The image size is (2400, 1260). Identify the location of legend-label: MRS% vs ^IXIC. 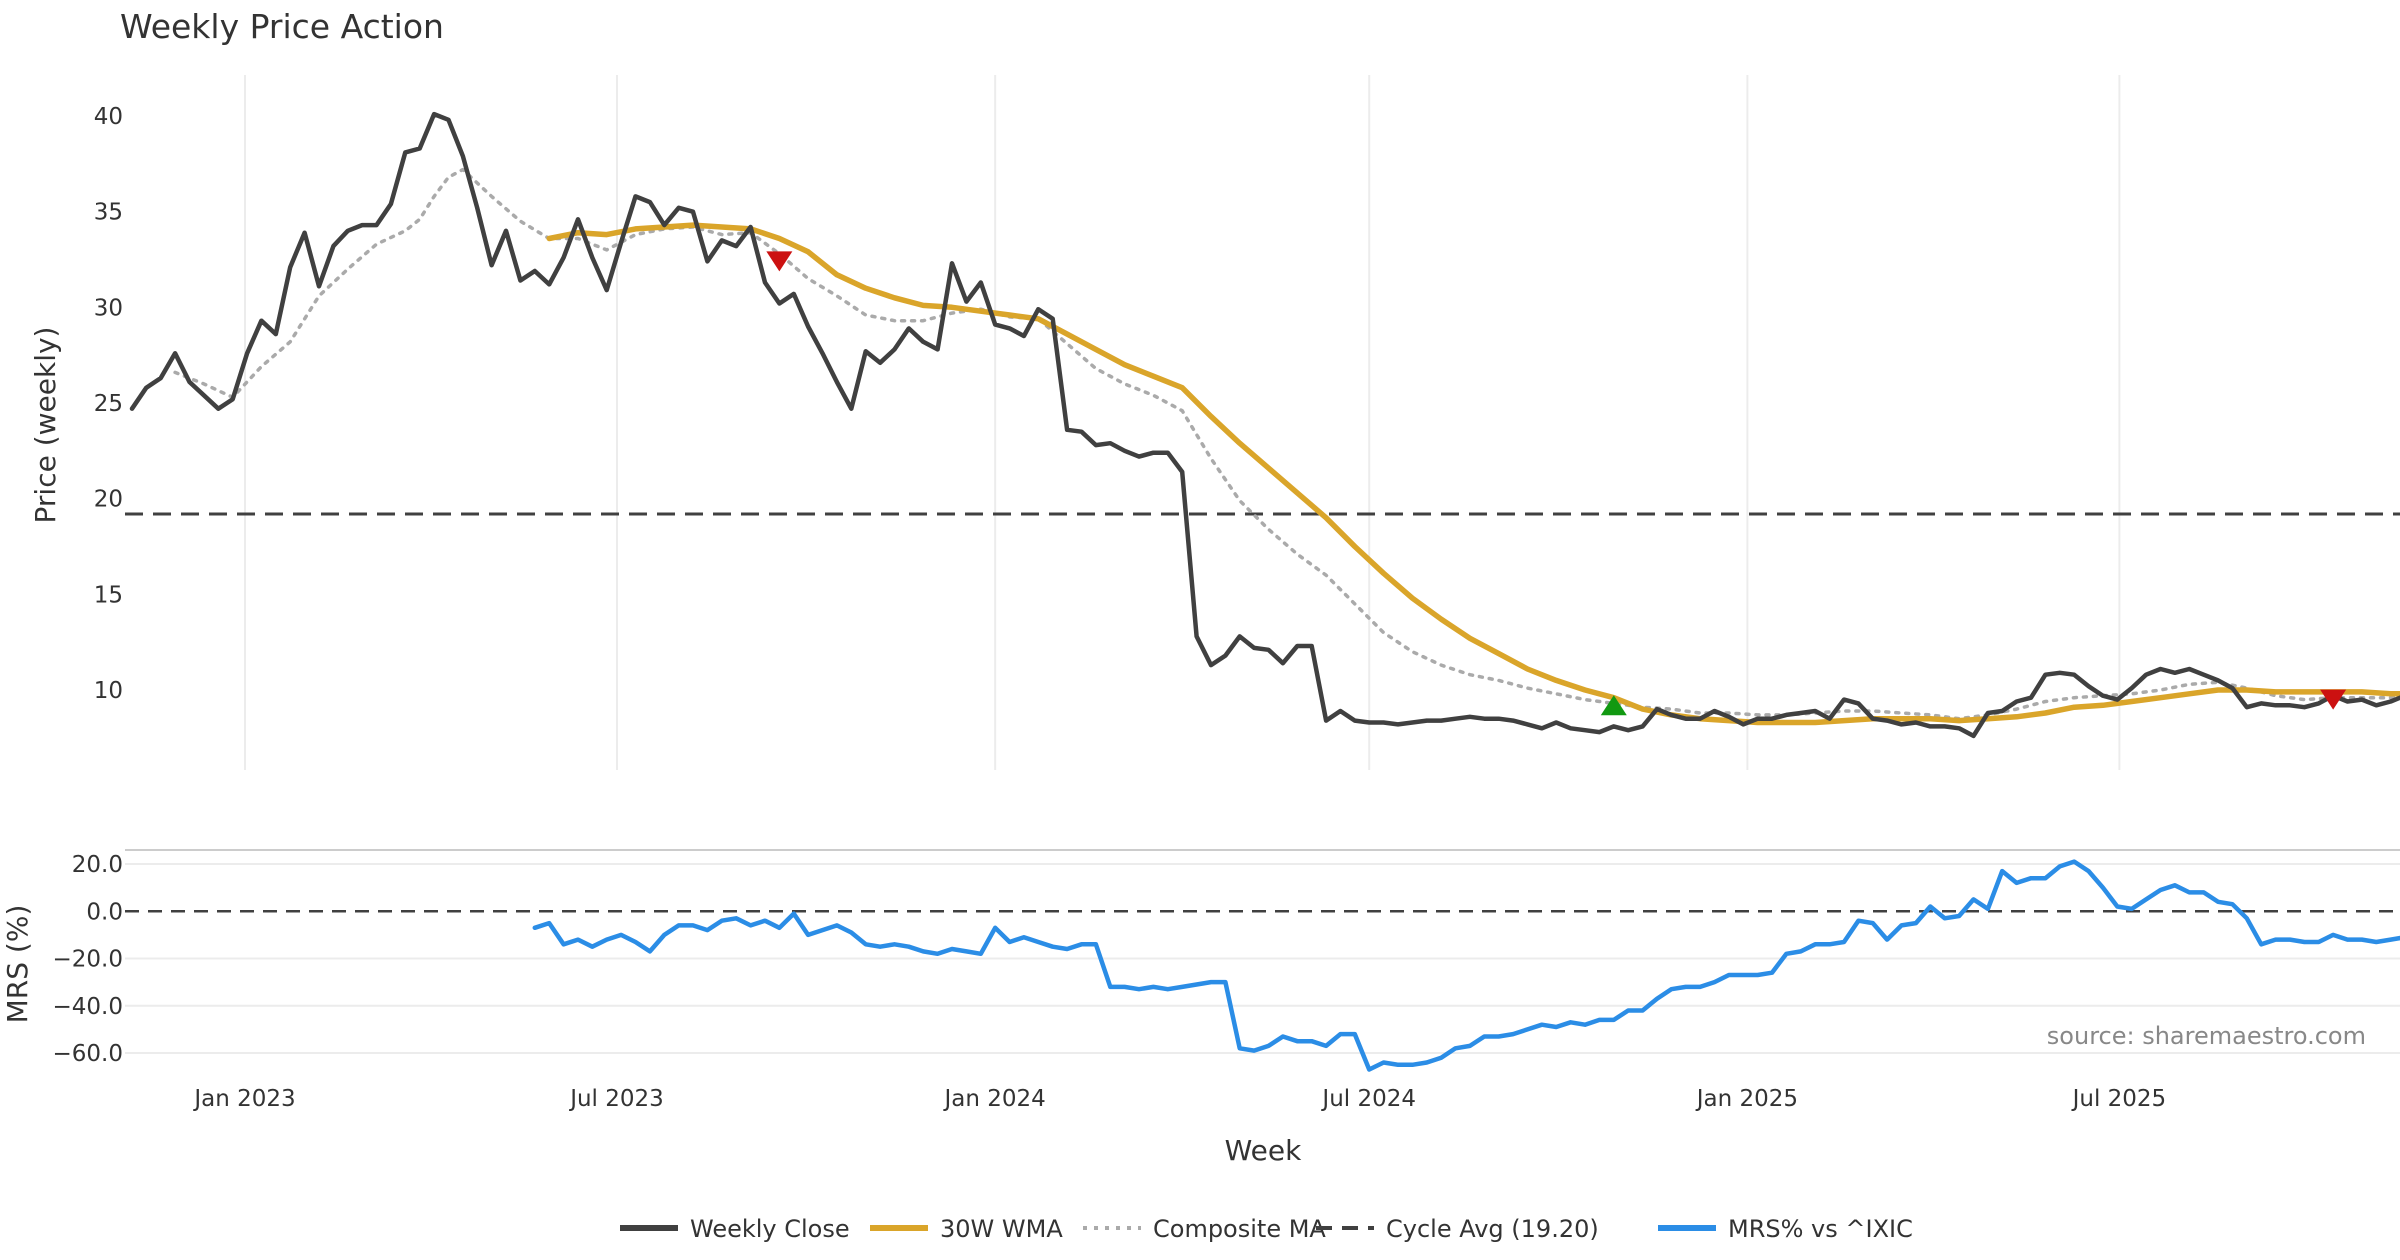
(1820, 1229).